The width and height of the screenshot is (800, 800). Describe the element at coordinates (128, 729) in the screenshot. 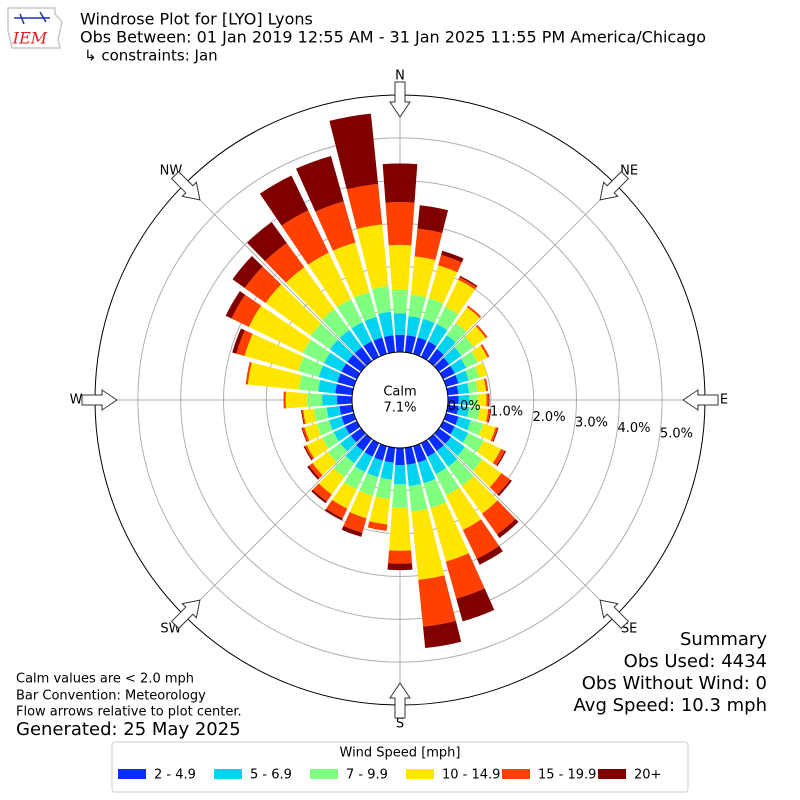

I see `generated: Generated: 25 May 2025` at that location.